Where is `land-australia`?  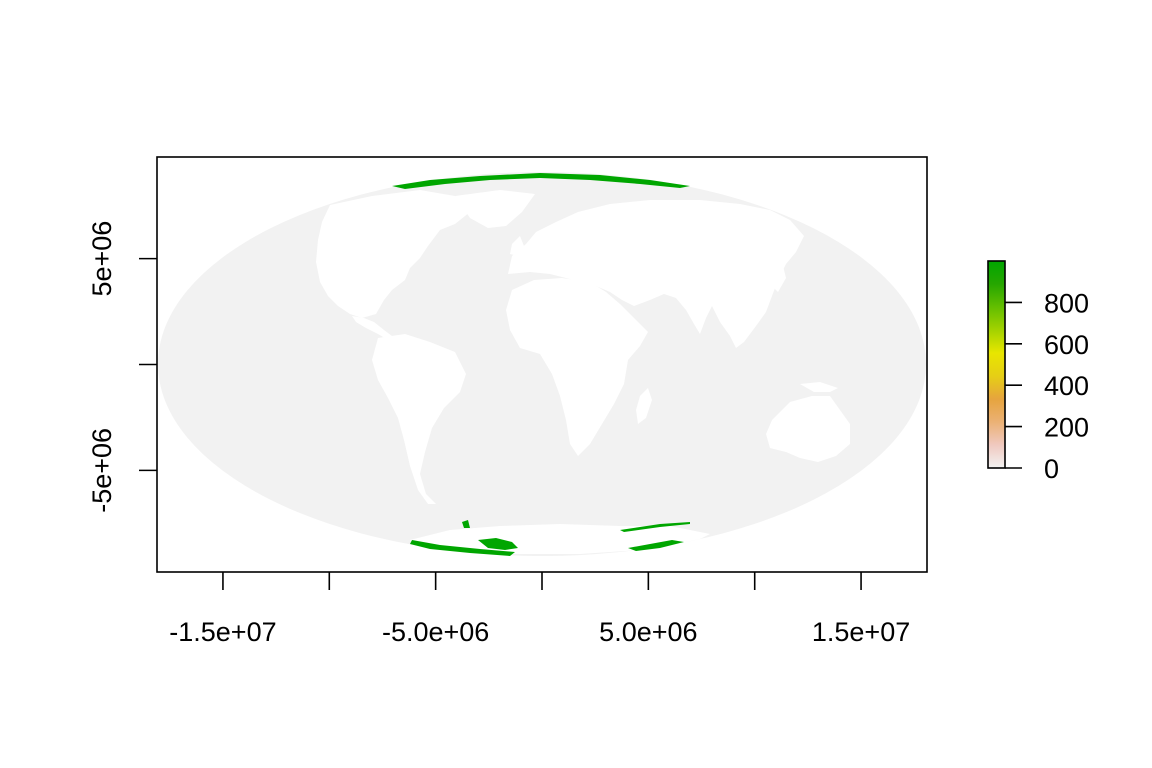 land-australia is located at coordinates (808, 429).